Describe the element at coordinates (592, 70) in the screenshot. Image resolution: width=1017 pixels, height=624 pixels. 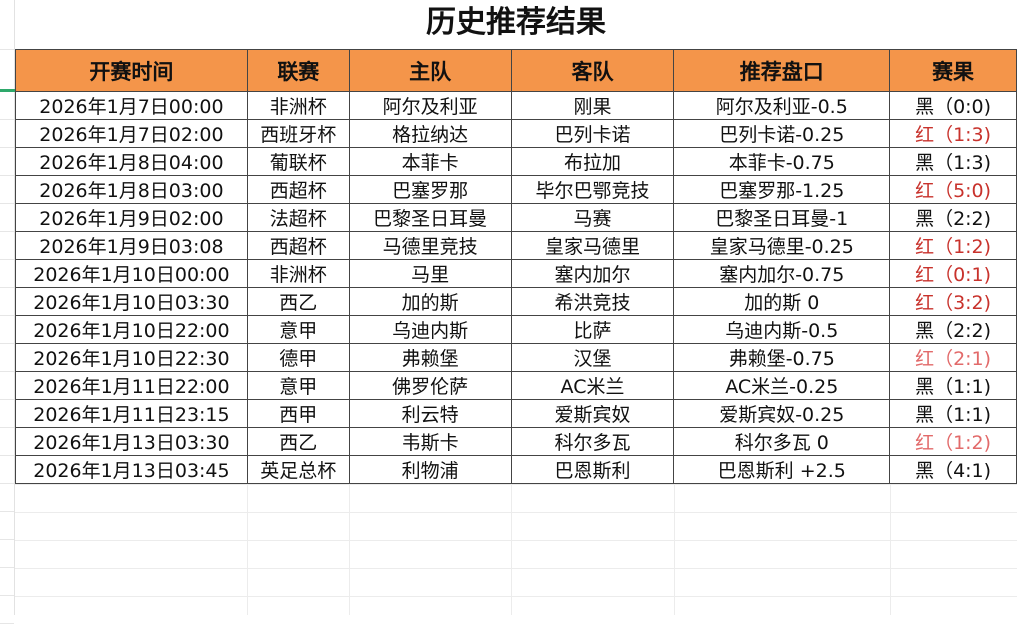
I see `header-away: 客队` at that location.